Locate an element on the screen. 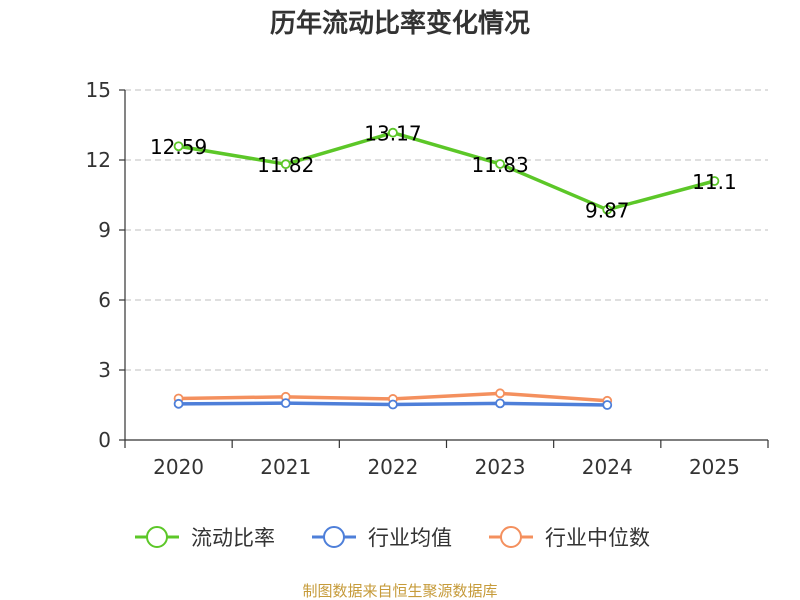 The width and height of the screenshot is (800, 600). data-label: 11.82 is located at coordinates (285, 165).